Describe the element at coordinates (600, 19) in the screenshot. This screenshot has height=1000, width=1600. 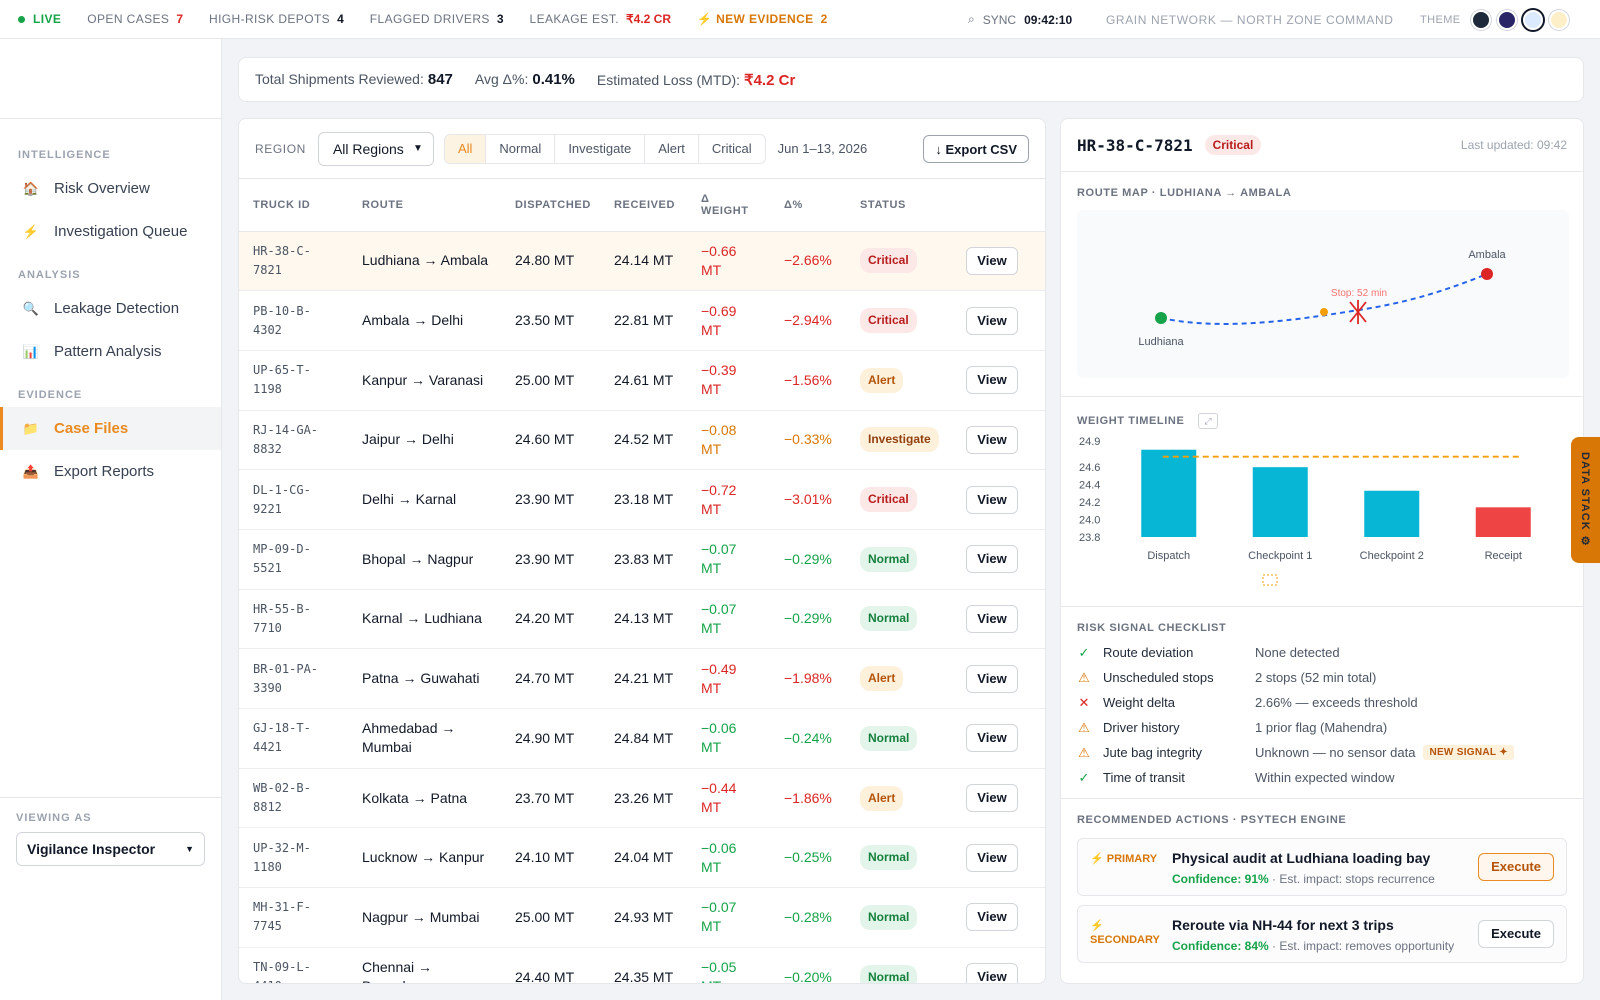
I see `leakage-estimate-stat: LEAKAGE EST. ₹4.2 Cr` at that location.